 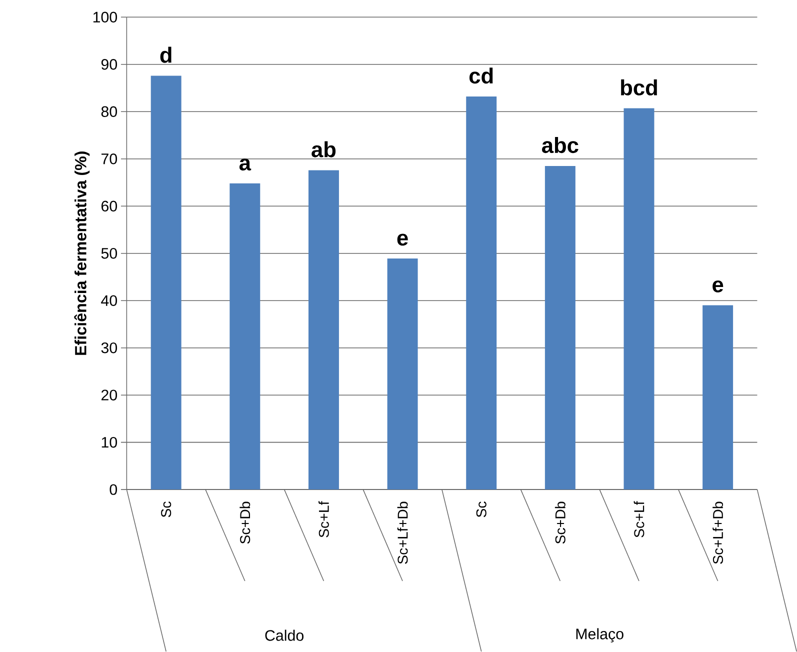 I want to click on data-label: d, so click(x=166, y=54).